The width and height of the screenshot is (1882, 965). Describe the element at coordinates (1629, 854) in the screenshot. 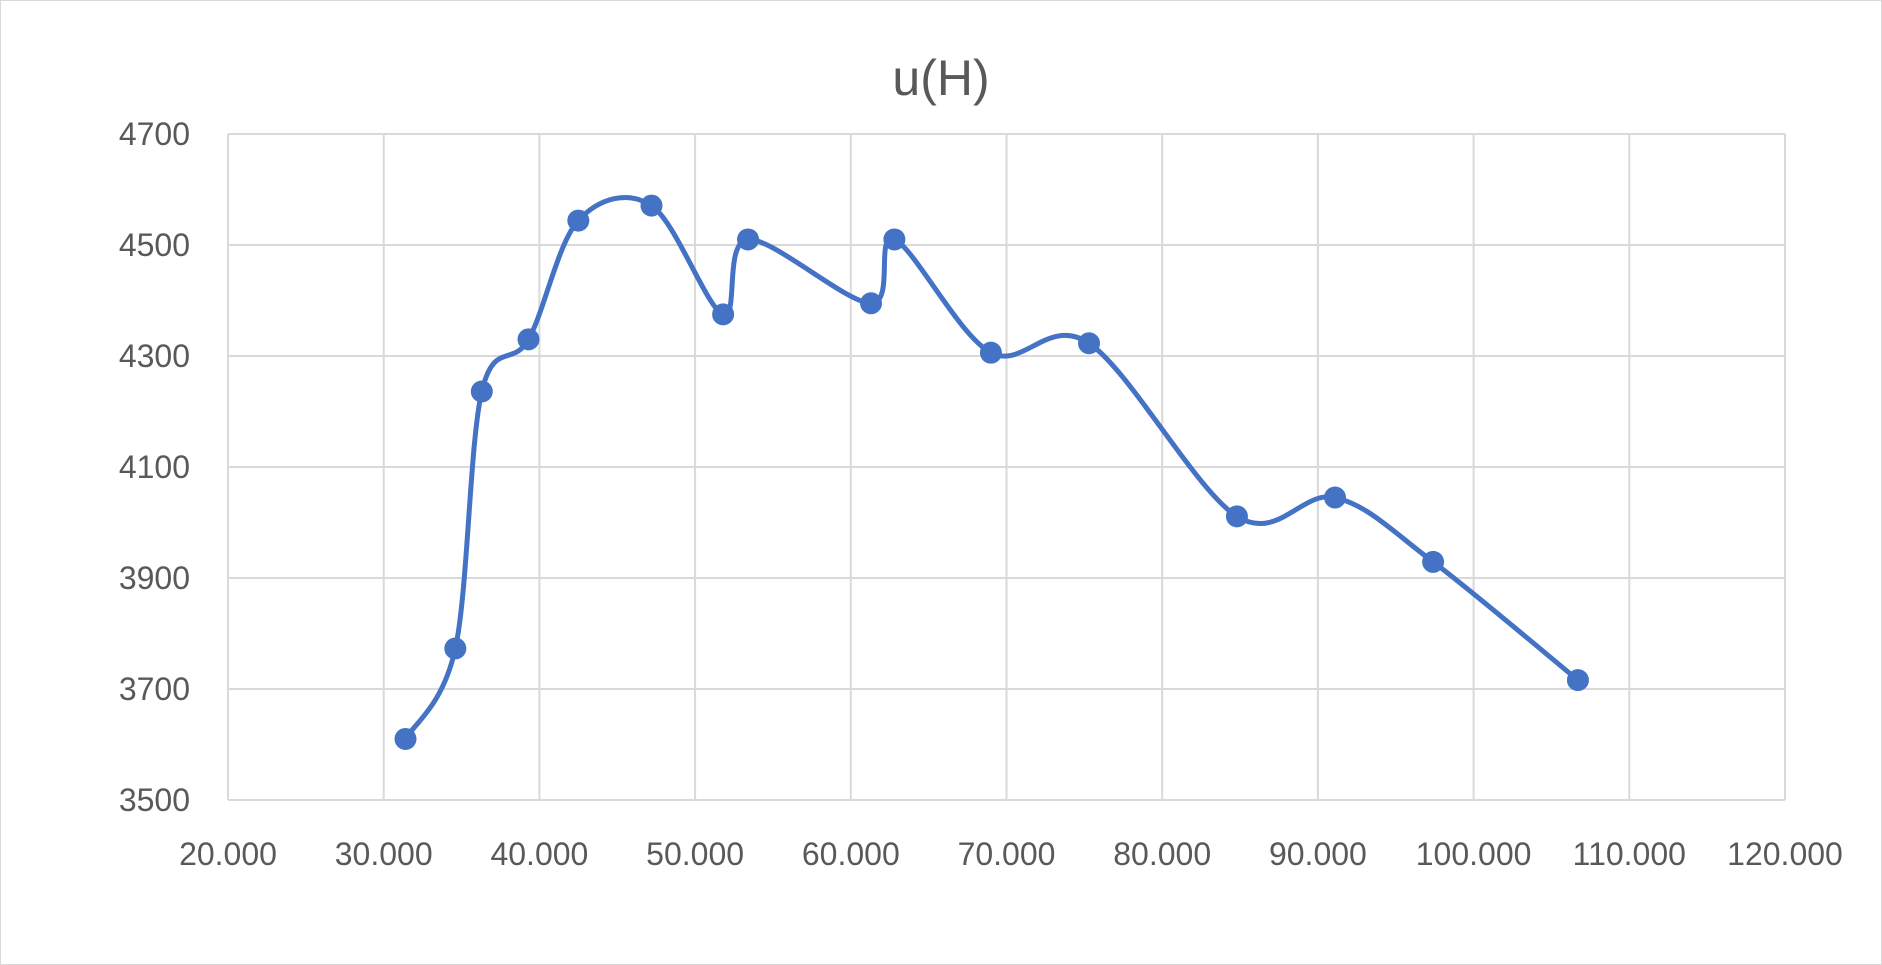

I see `x-tick-label: 110.000` at that location.